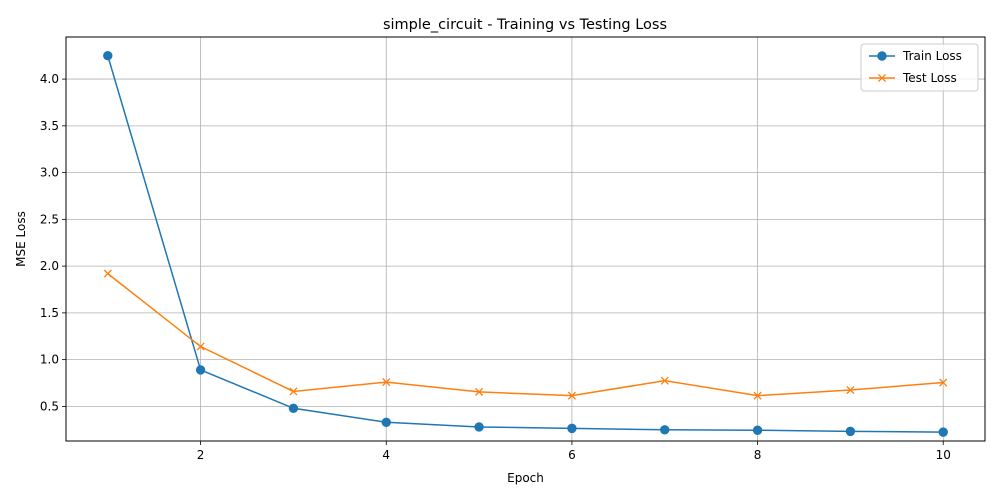  I want to click on legend-item: Test Loss, so click(913, 78).